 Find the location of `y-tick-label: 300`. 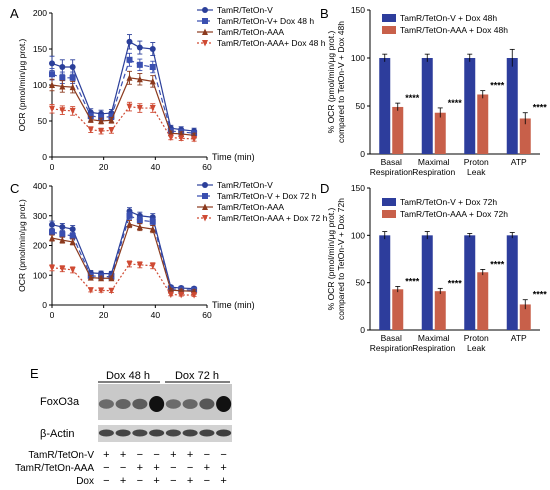

y-tick-label: 300 is located at coordinates (40, 216).